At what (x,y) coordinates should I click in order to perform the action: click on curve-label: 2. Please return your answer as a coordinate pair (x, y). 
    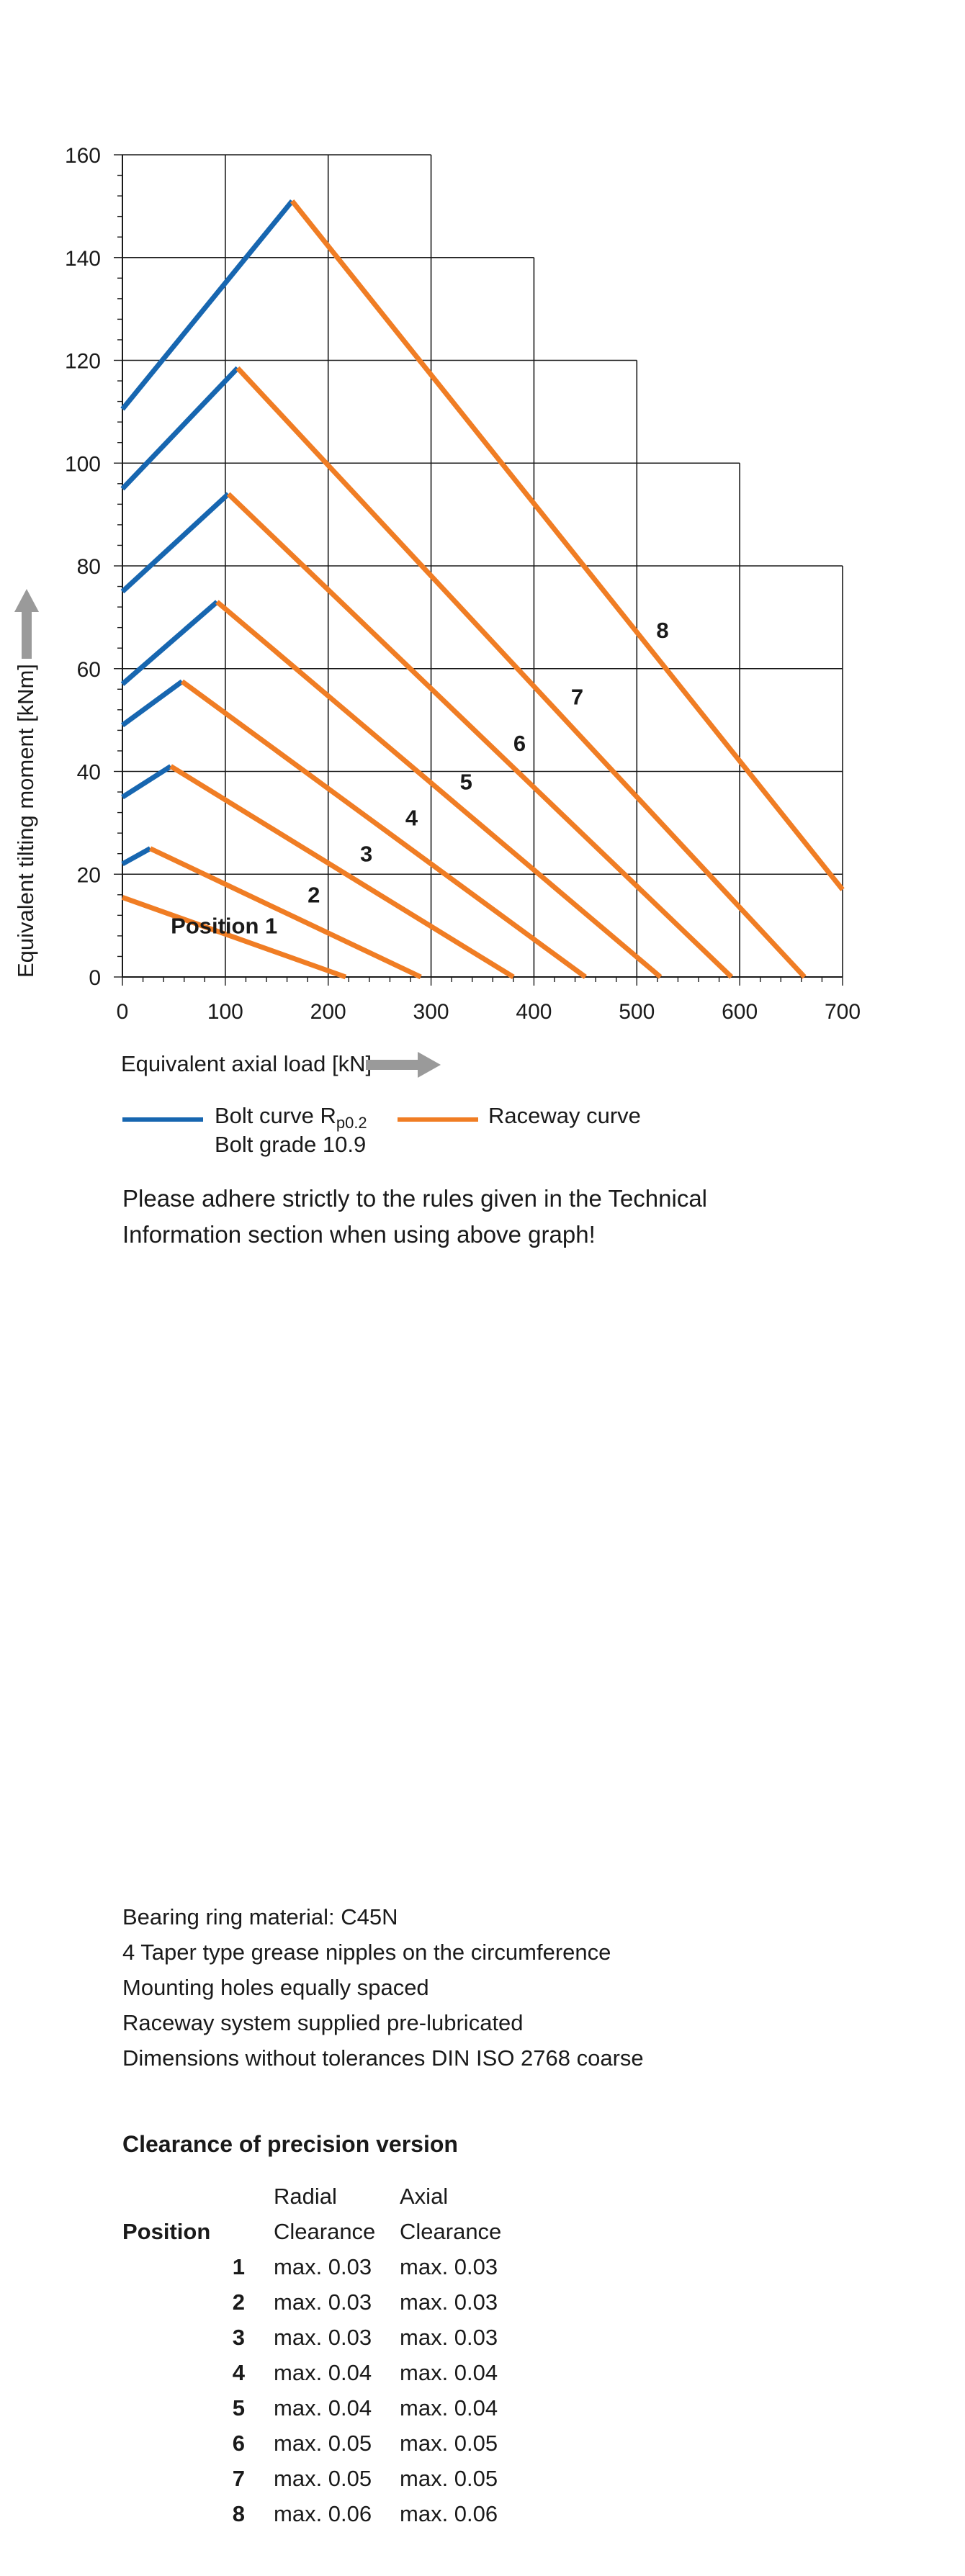
    Looking at the image, I should click on (314, 896).